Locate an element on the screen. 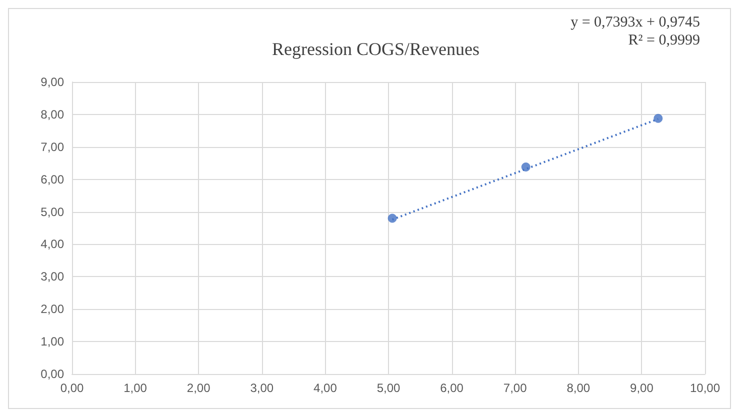 This screenshot has width=739, height=417. y-tick-label: 6,00 is located at coordinates (52, 179).